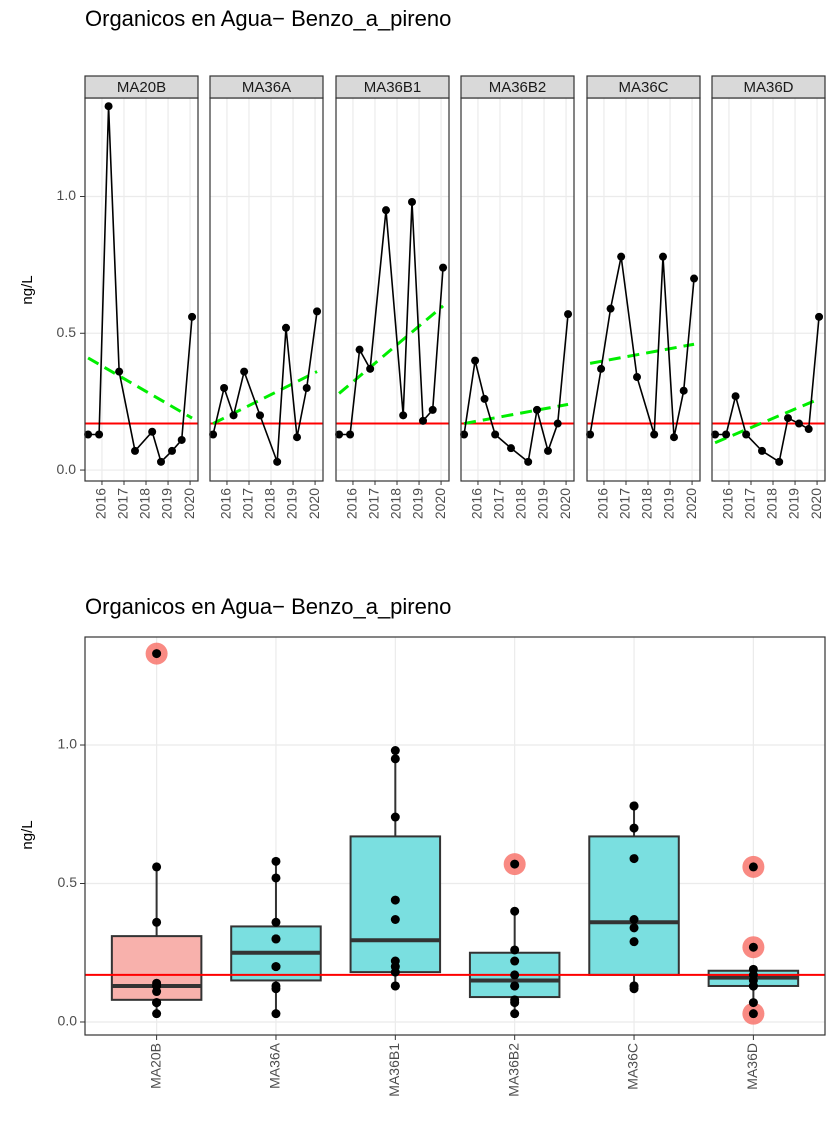  Describe the element at coordinates (155, 1066) in the screenshot. I see `x-tick-label: MA20B` at that location.